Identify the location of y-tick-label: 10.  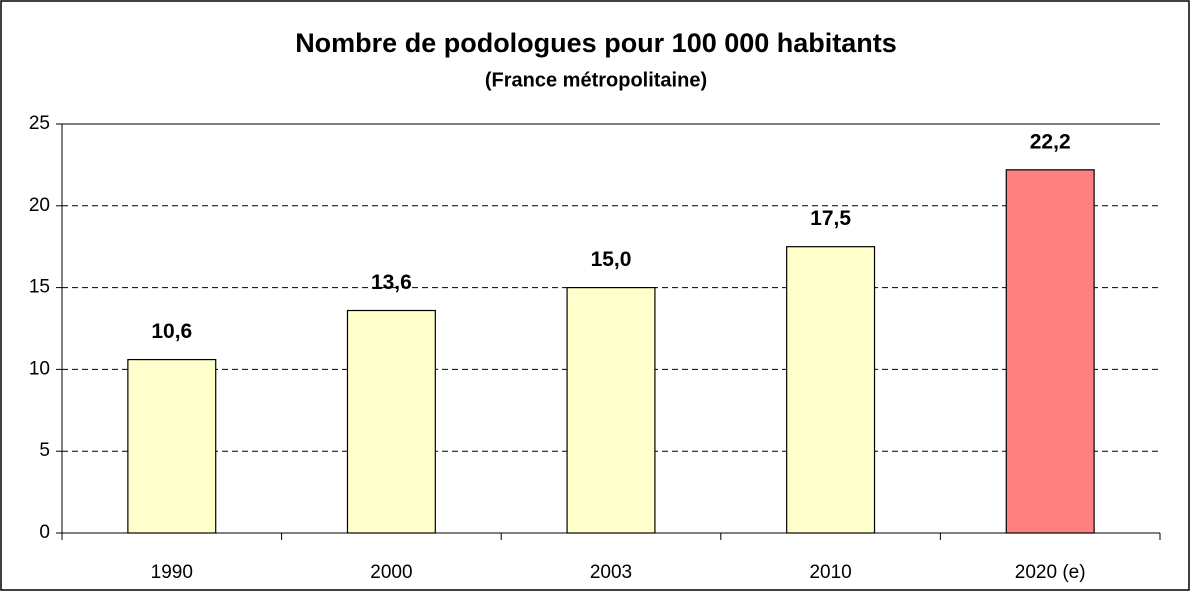
(39, 368).